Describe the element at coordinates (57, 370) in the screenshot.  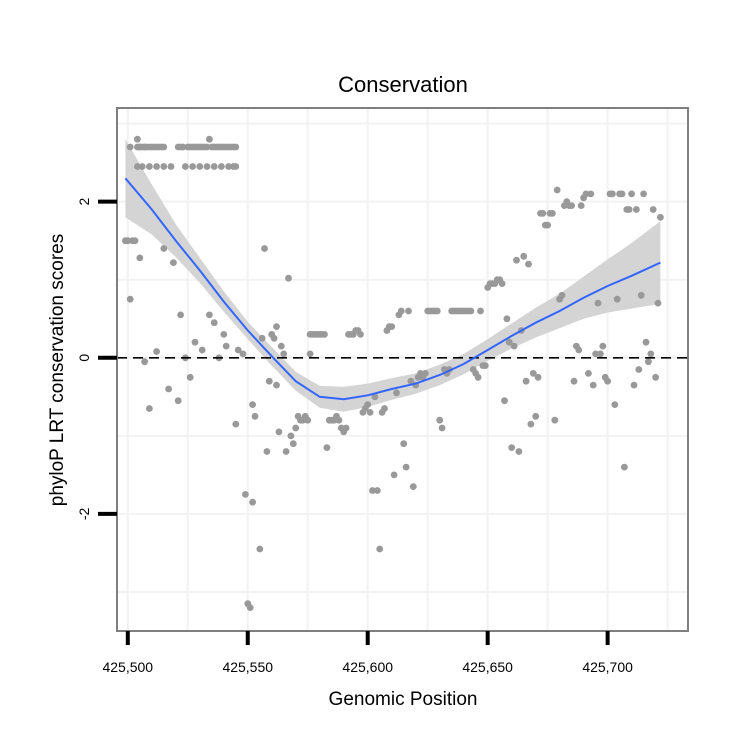
I see `y-axis-label: phyloP LRT conservation scores` at that location.